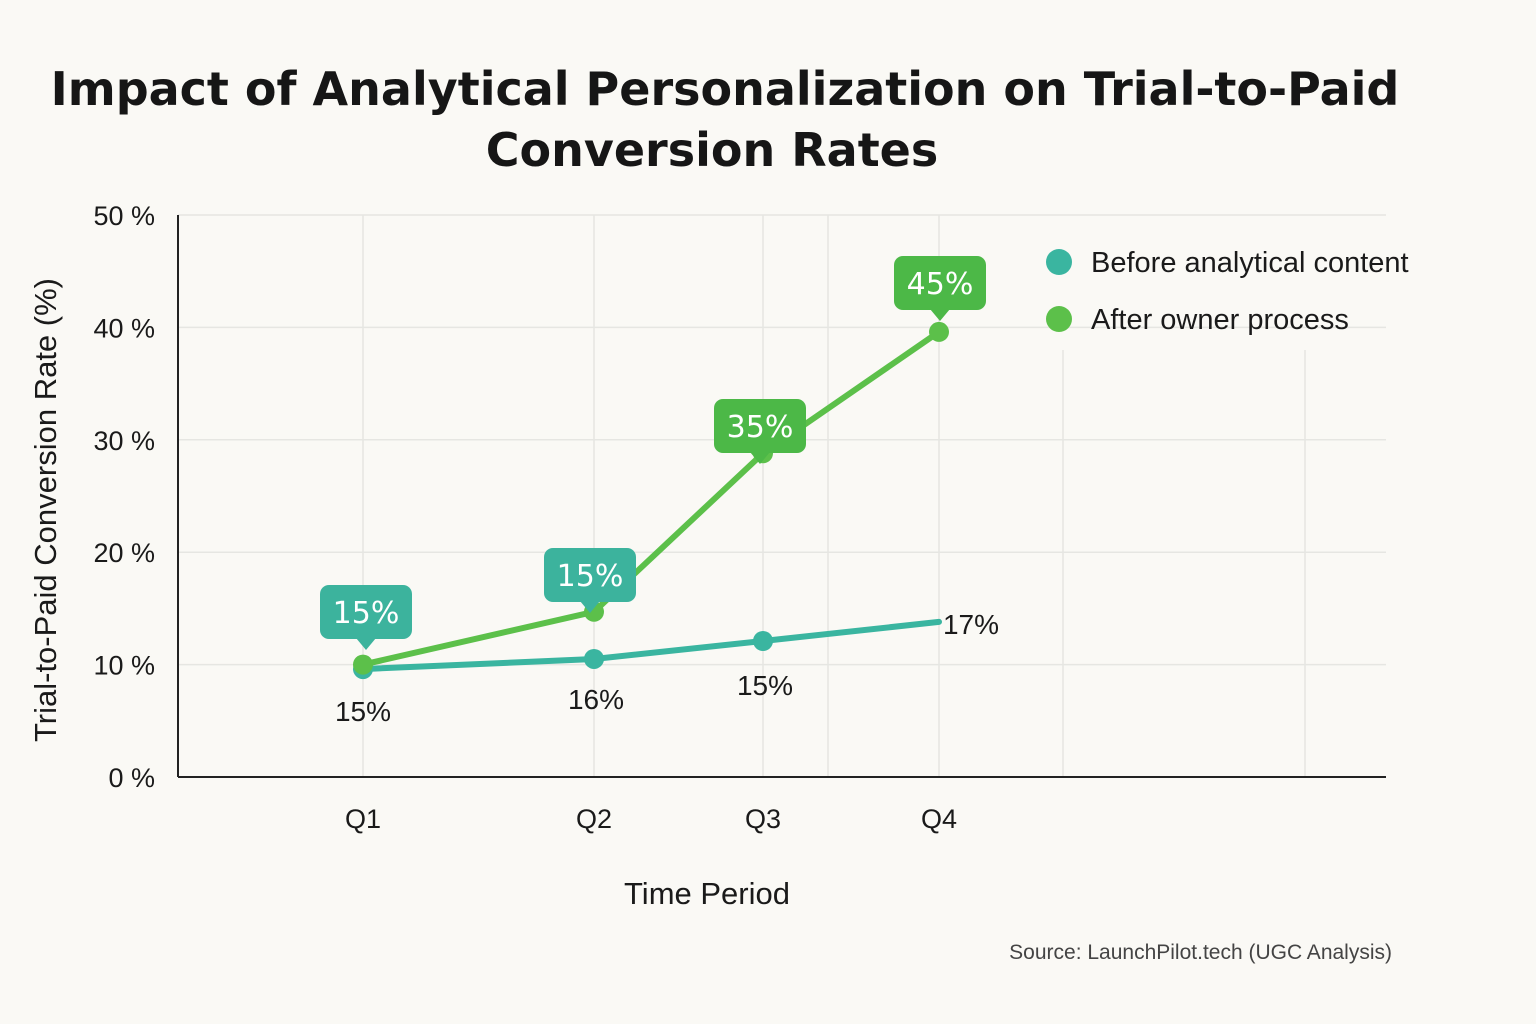 Image resolution: width=1536 pixels, height=1024 pixels. I want to click on x-tick-label: Q3, so click(763, 819).